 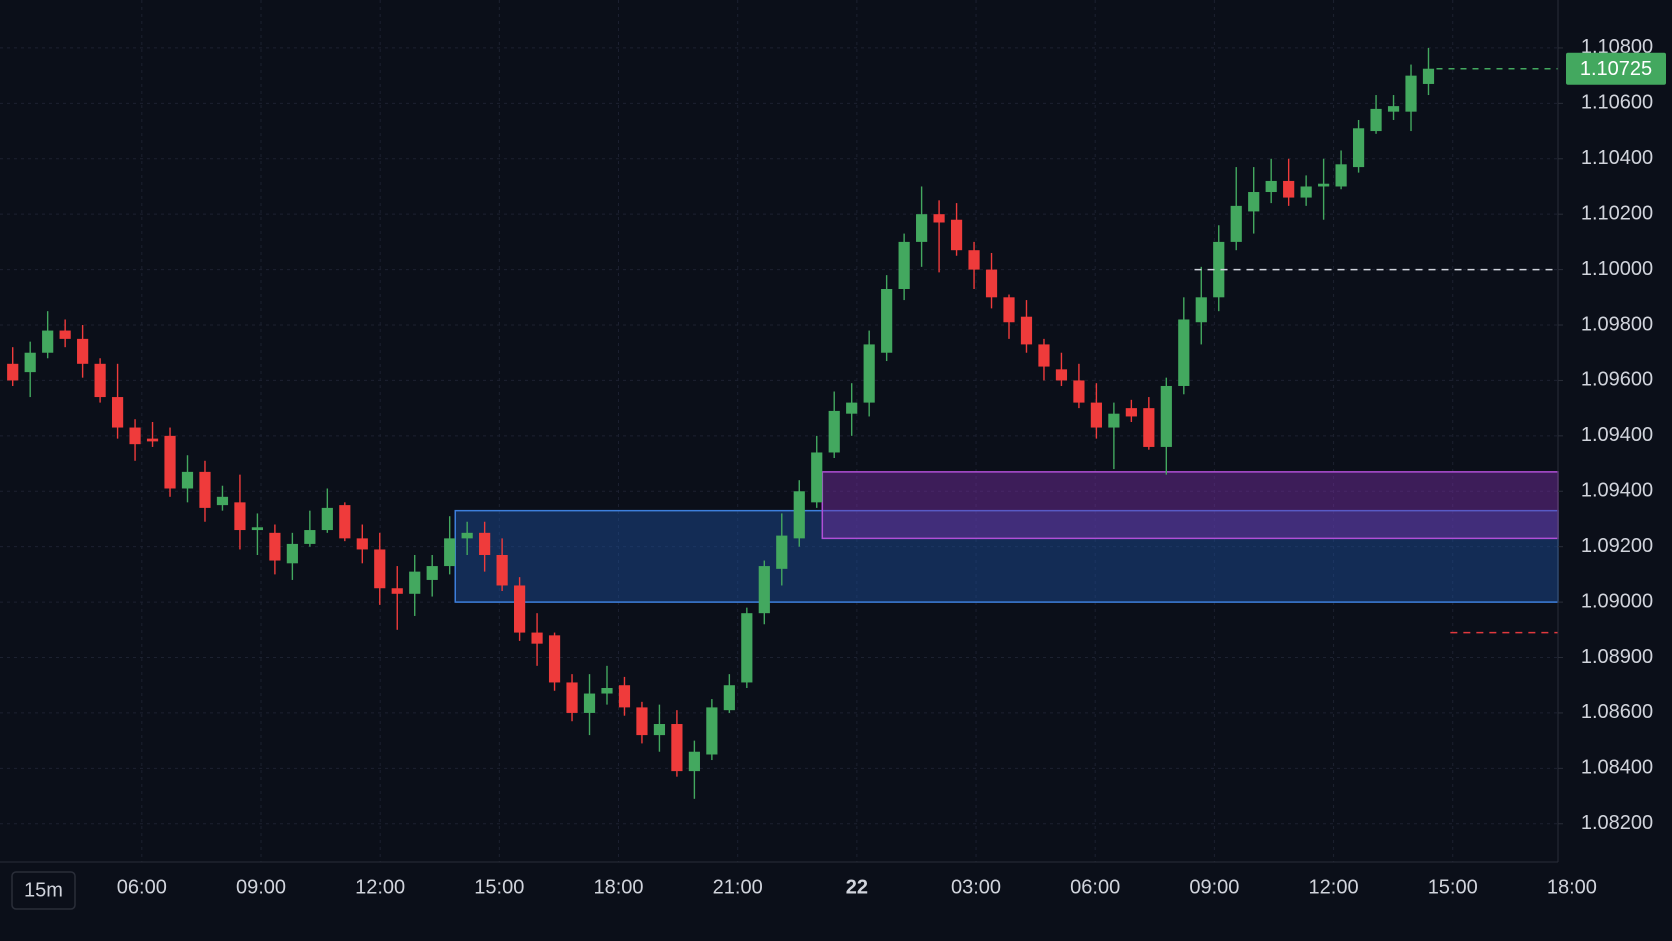 I want to click on y-tick-label: 1.09600, so click(x=1617, y=380).